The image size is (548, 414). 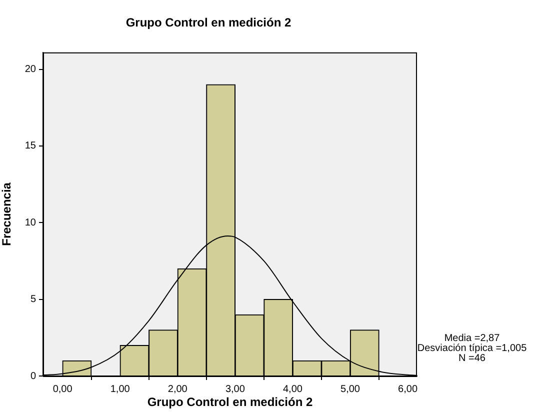 I want to click on text: Desviación típica =1,005, so click(x=472, y=348).